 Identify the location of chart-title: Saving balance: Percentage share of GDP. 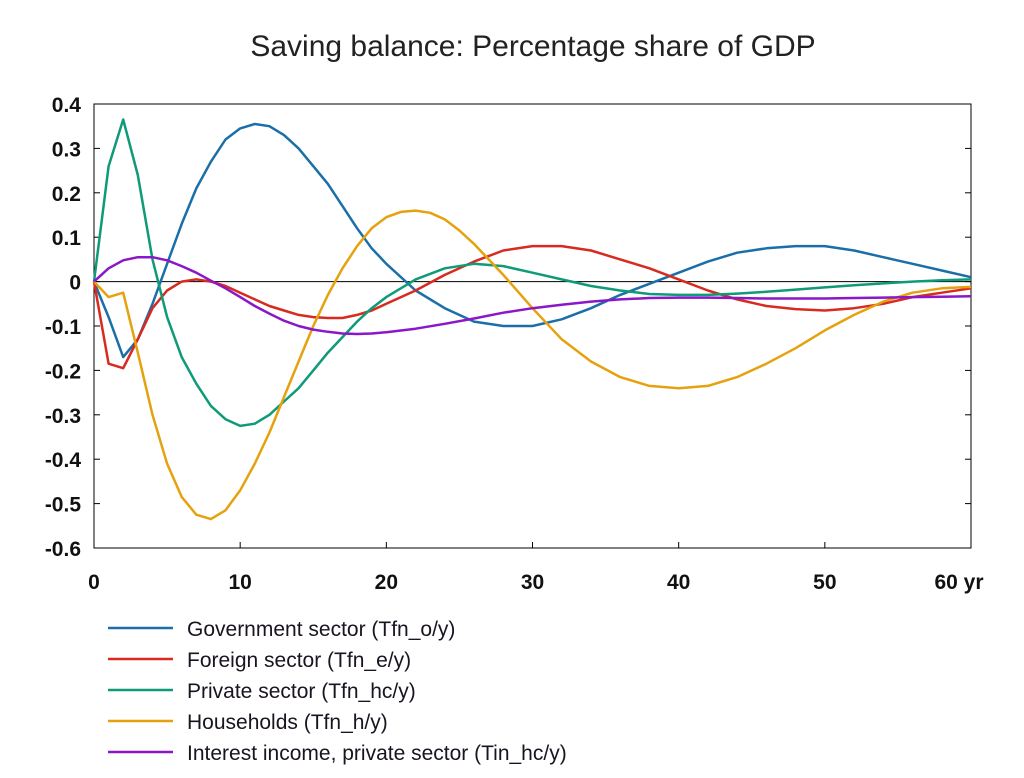
(533, 46).